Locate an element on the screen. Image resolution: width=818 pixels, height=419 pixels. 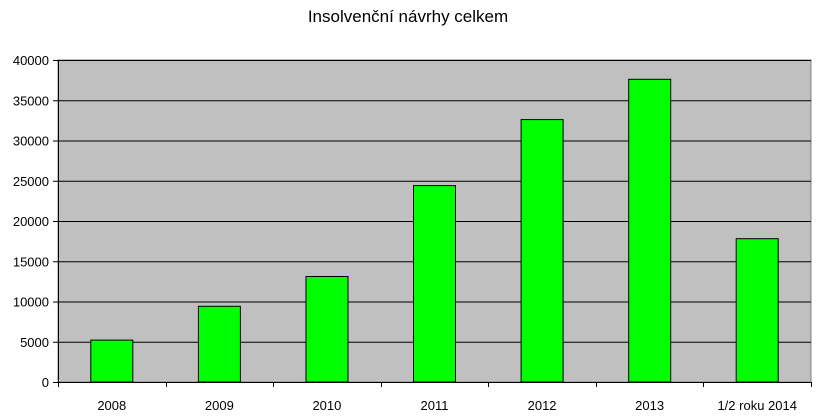
bar-2010 is located at coordinates (327, 329).